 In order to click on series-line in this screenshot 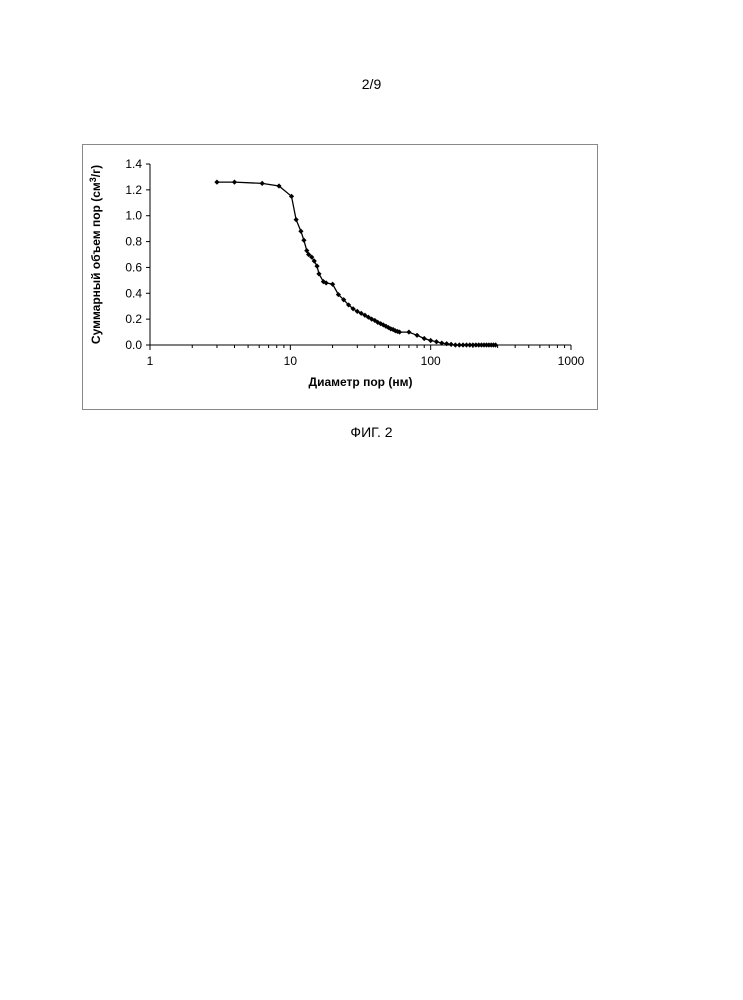, I will do `click(356, 263)`.